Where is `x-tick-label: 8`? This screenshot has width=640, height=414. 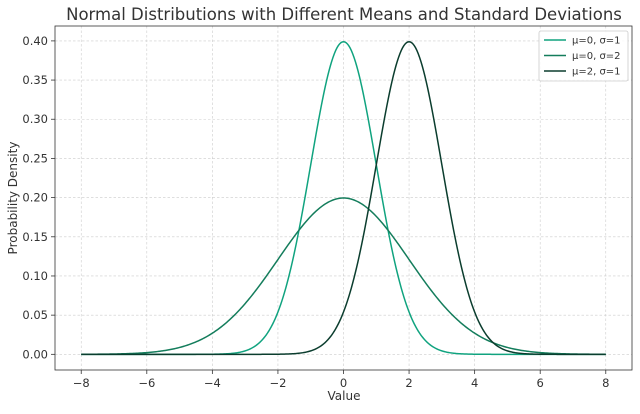 x-tick-label: 8 is located at coordinates (605, 383).